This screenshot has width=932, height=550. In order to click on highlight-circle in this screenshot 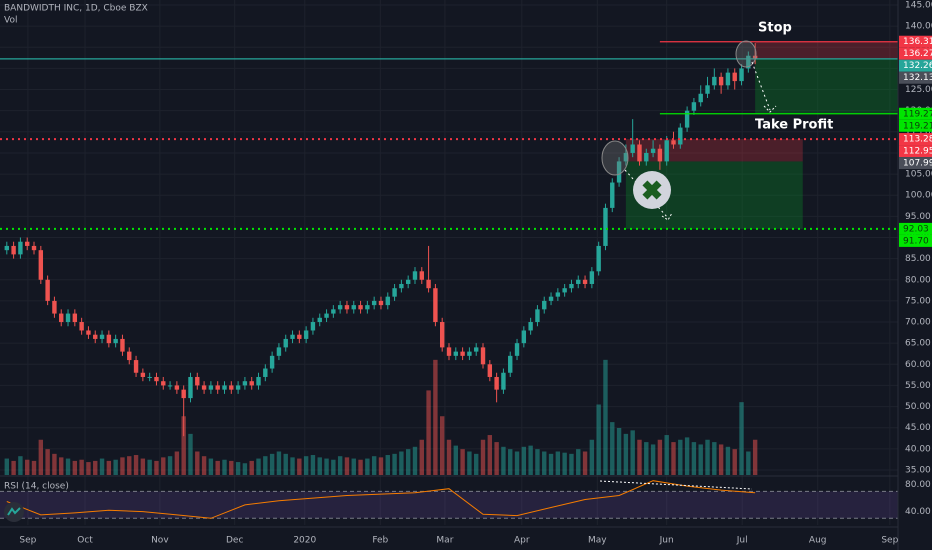, I will do `click(746, 54)`.